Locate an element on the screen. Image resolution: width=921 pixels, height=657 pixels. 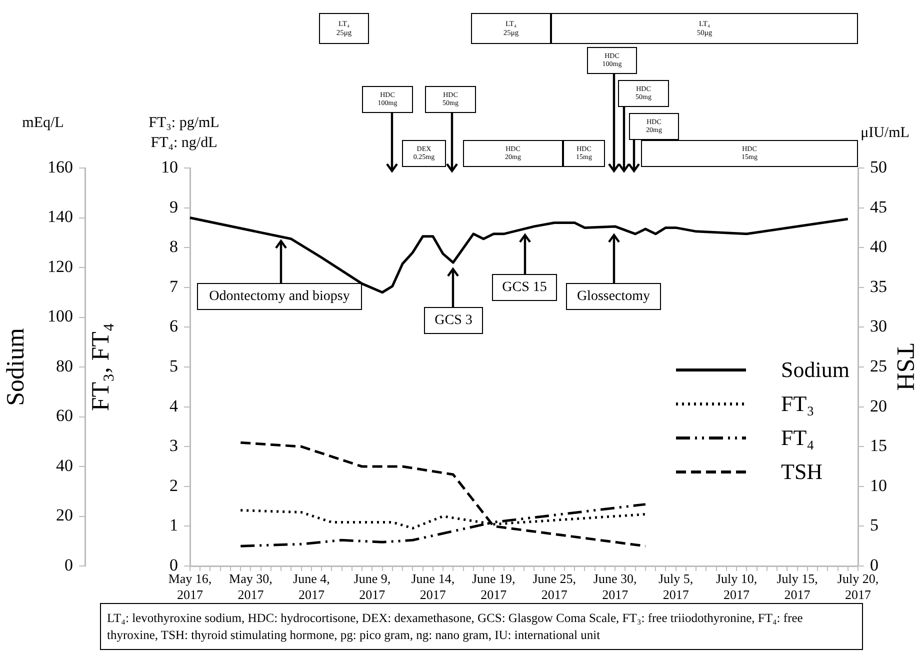
y2-axis-title: TSH is located at coordinates (904, 367).